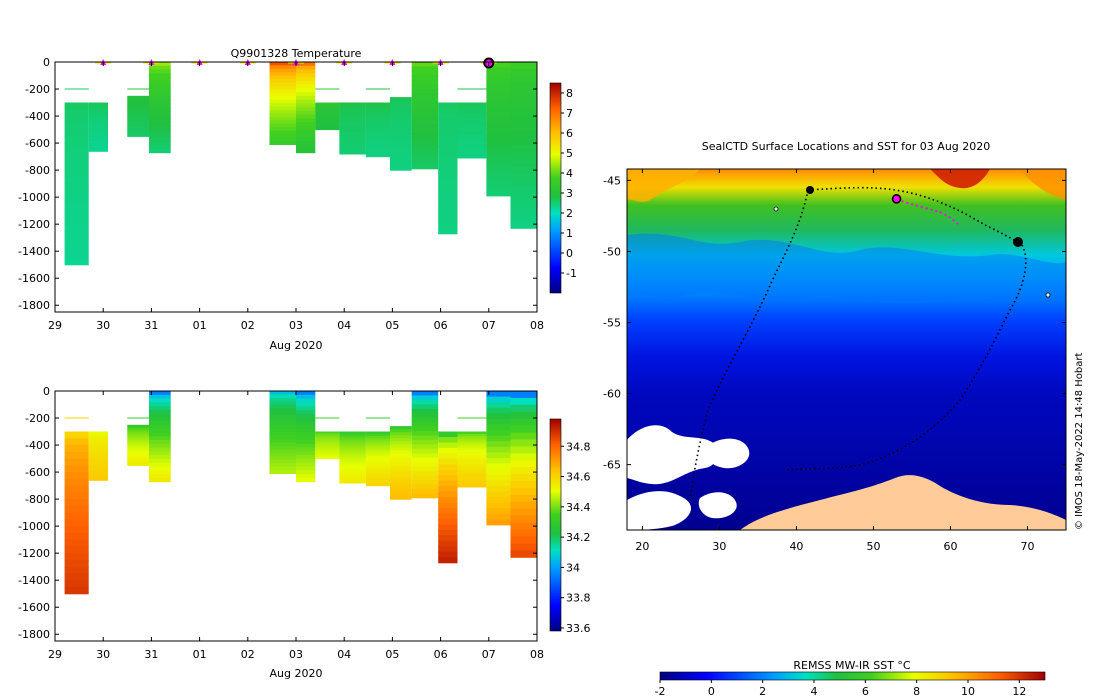 The image size is (1100, 700). Describe the element at coordinates (569, 93) in the screenshot. I see `colorbar-tick-label: 8` at that location.